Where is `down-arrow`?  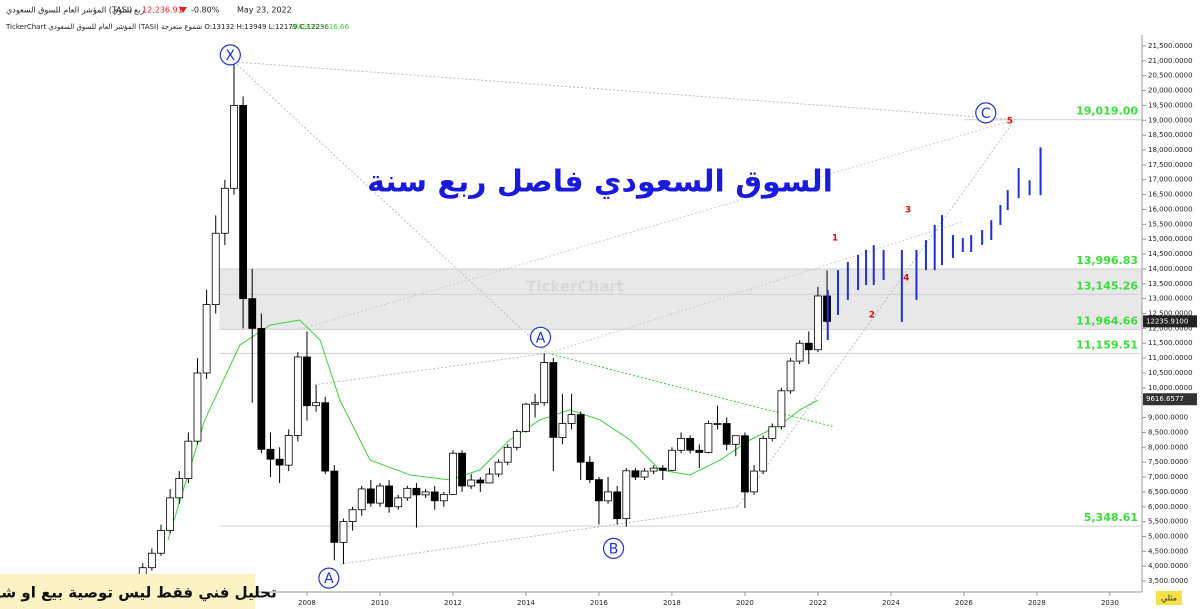
down-arrow is located at coordinates (183, 10).